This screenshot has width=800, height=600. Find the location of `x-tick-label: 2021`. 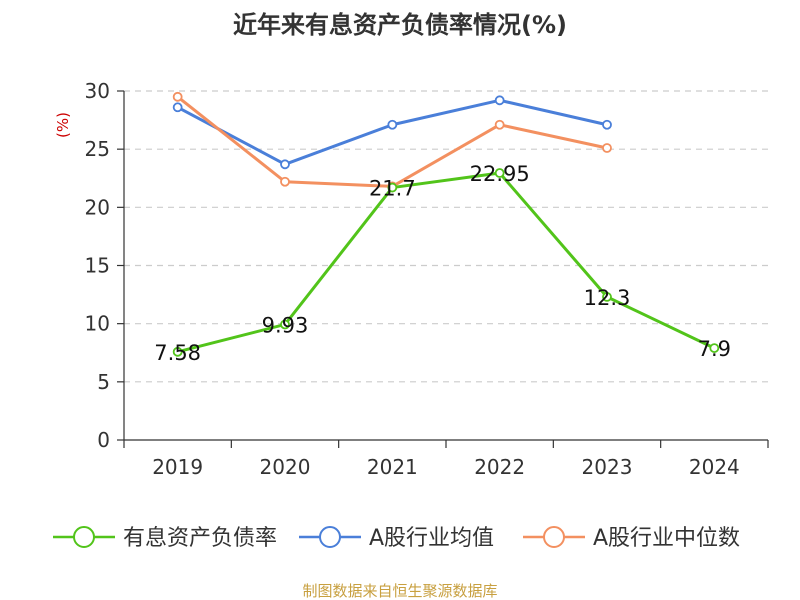

x-tick-label: 2021 is located at coordinates (392, 467).